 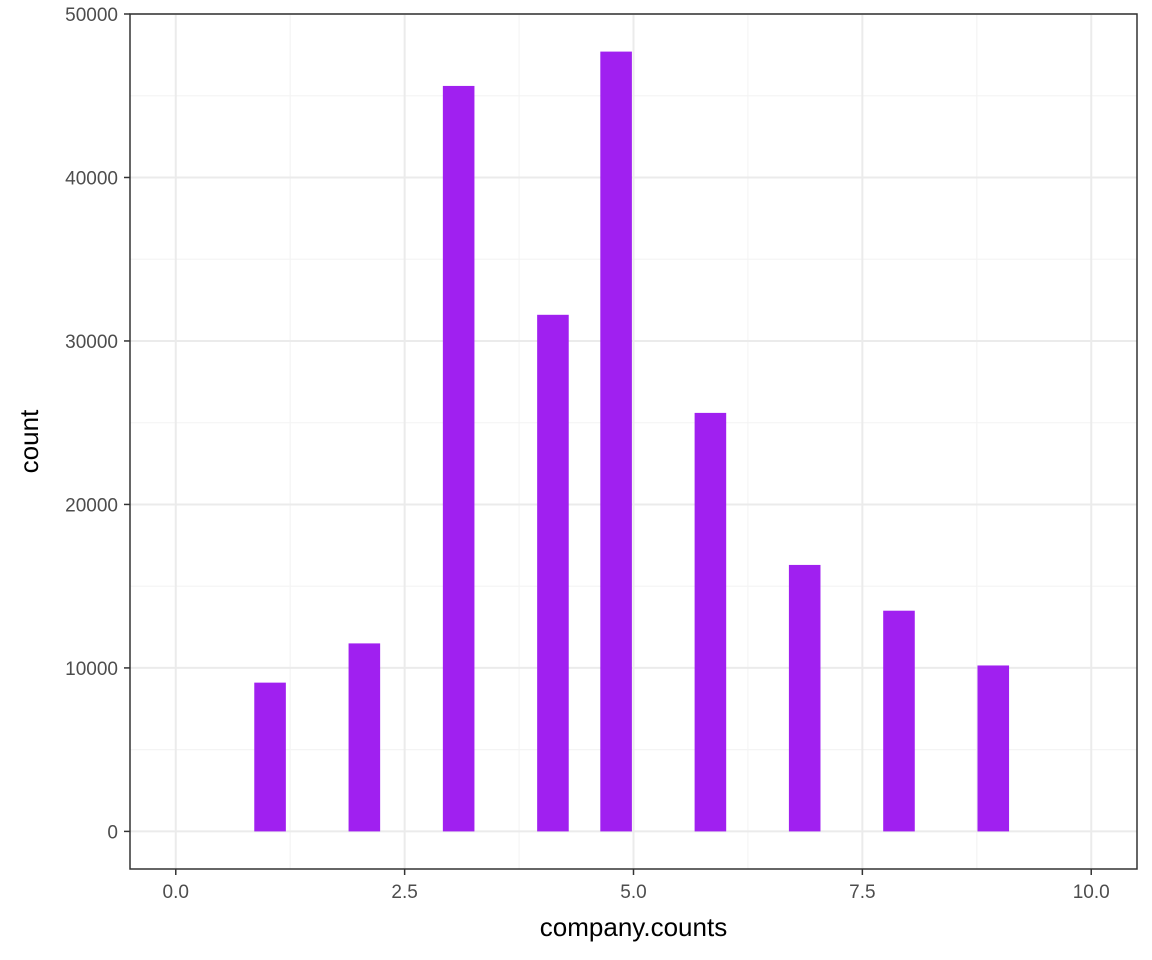 What do you see at coordinates (1091, 892) in the screenshot?
I see `x-tick-label: 10.0` at bounding box center [1091, 892].